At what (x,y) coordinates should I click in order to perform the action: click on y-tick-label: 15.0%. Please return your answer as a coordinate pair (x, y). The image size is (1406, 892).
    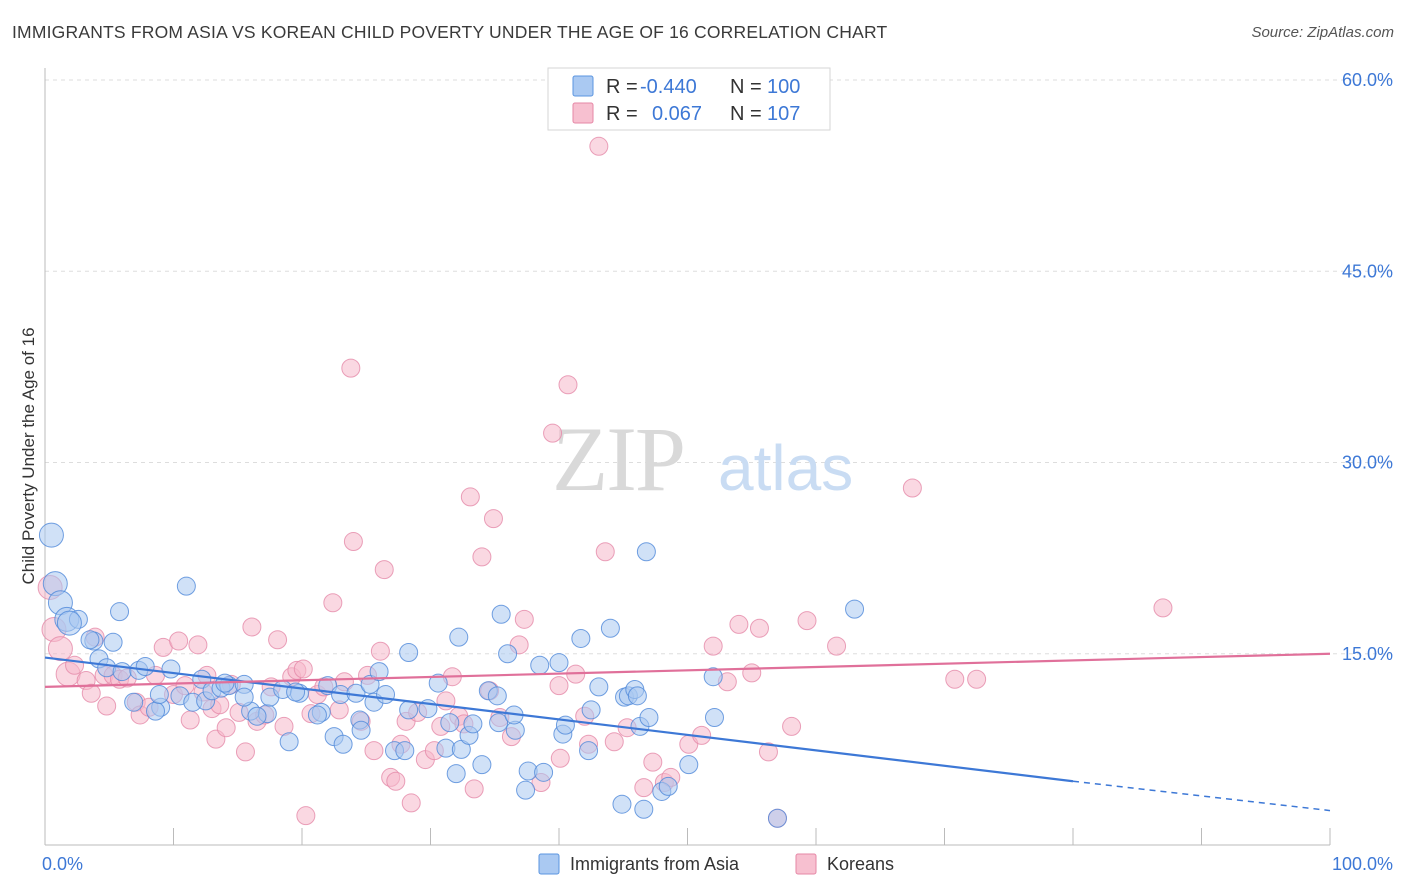
    Looking at the image, I should click on (1367, 654).